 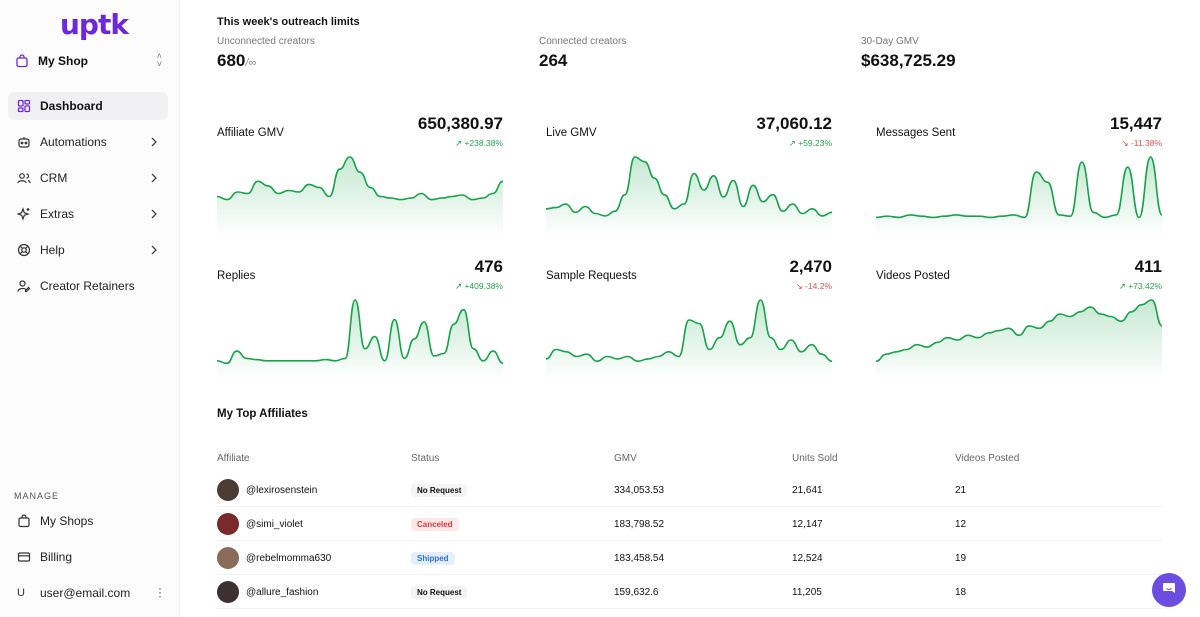 What do you see at coordinates (807, 592) in the screenshot?
I see `units-cell: 11,205` at bounding box center [807, 592].